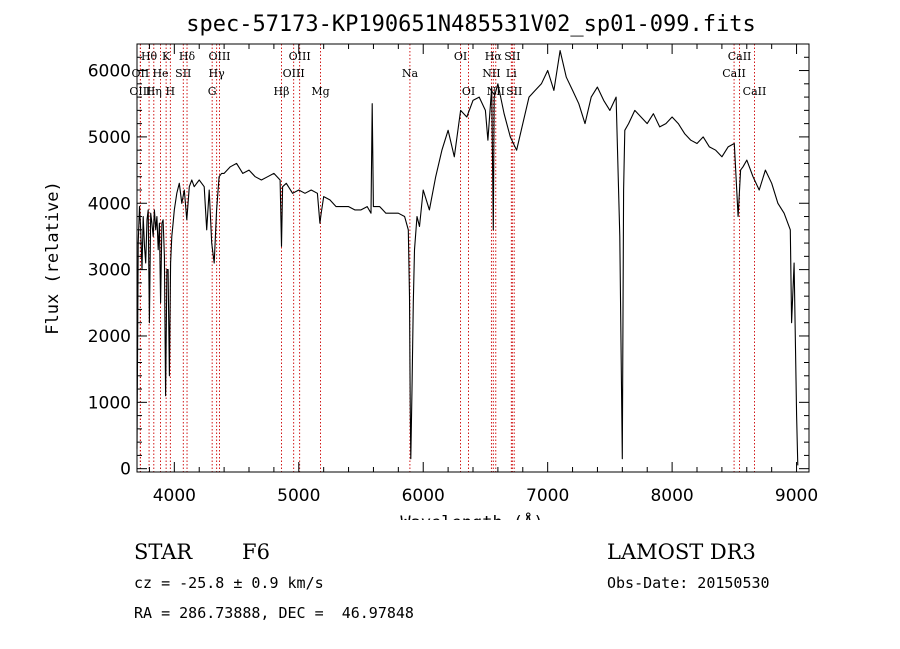 The width and height of the screenshot is (900, 649). Describe the element at coordinates (494, 56) in the screenshot. I see `spectral-line-label: Hα` at that location.